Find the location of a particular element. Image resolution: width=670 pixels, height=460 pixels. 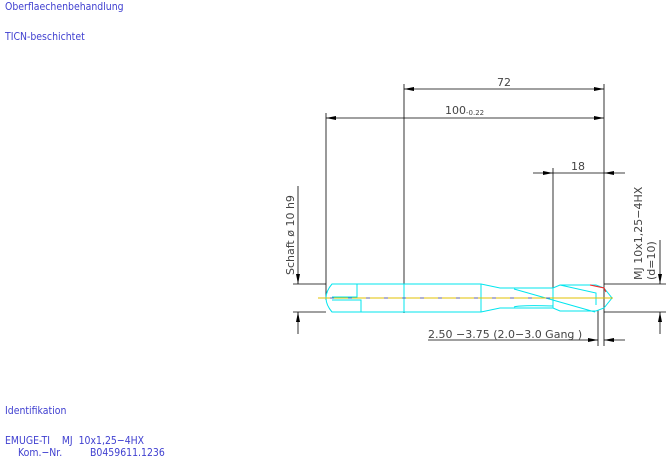

ident-title: Identifikation is located at coordinates (36, 410).